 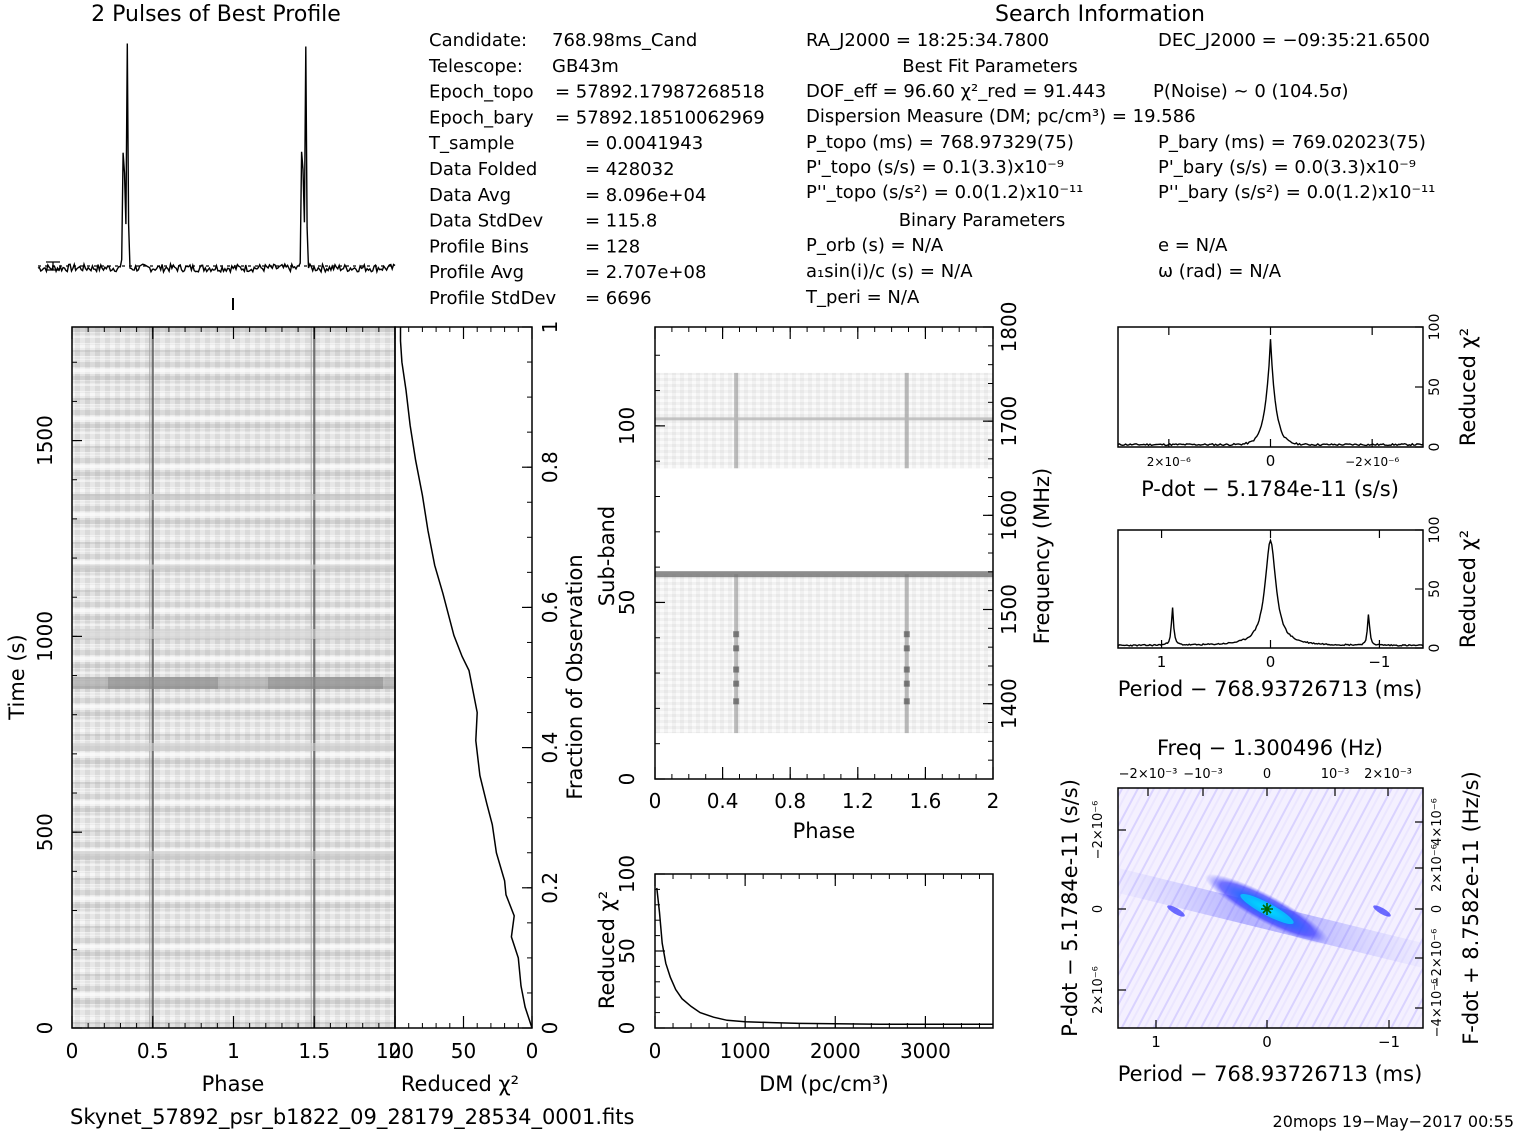 What do you see at coordinates (550, 467) in the screenshot?
I see `tick-label: 0.8` at bounding box center [550, 467].